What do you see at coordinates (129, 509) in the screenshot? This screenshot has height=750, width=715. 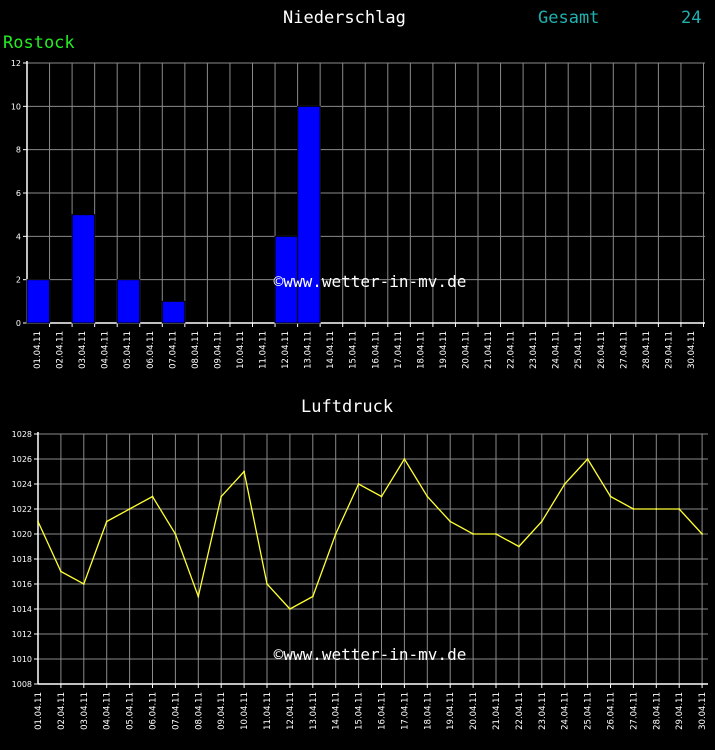 I see `point-05.04.11` at bounding box center [129, 509].